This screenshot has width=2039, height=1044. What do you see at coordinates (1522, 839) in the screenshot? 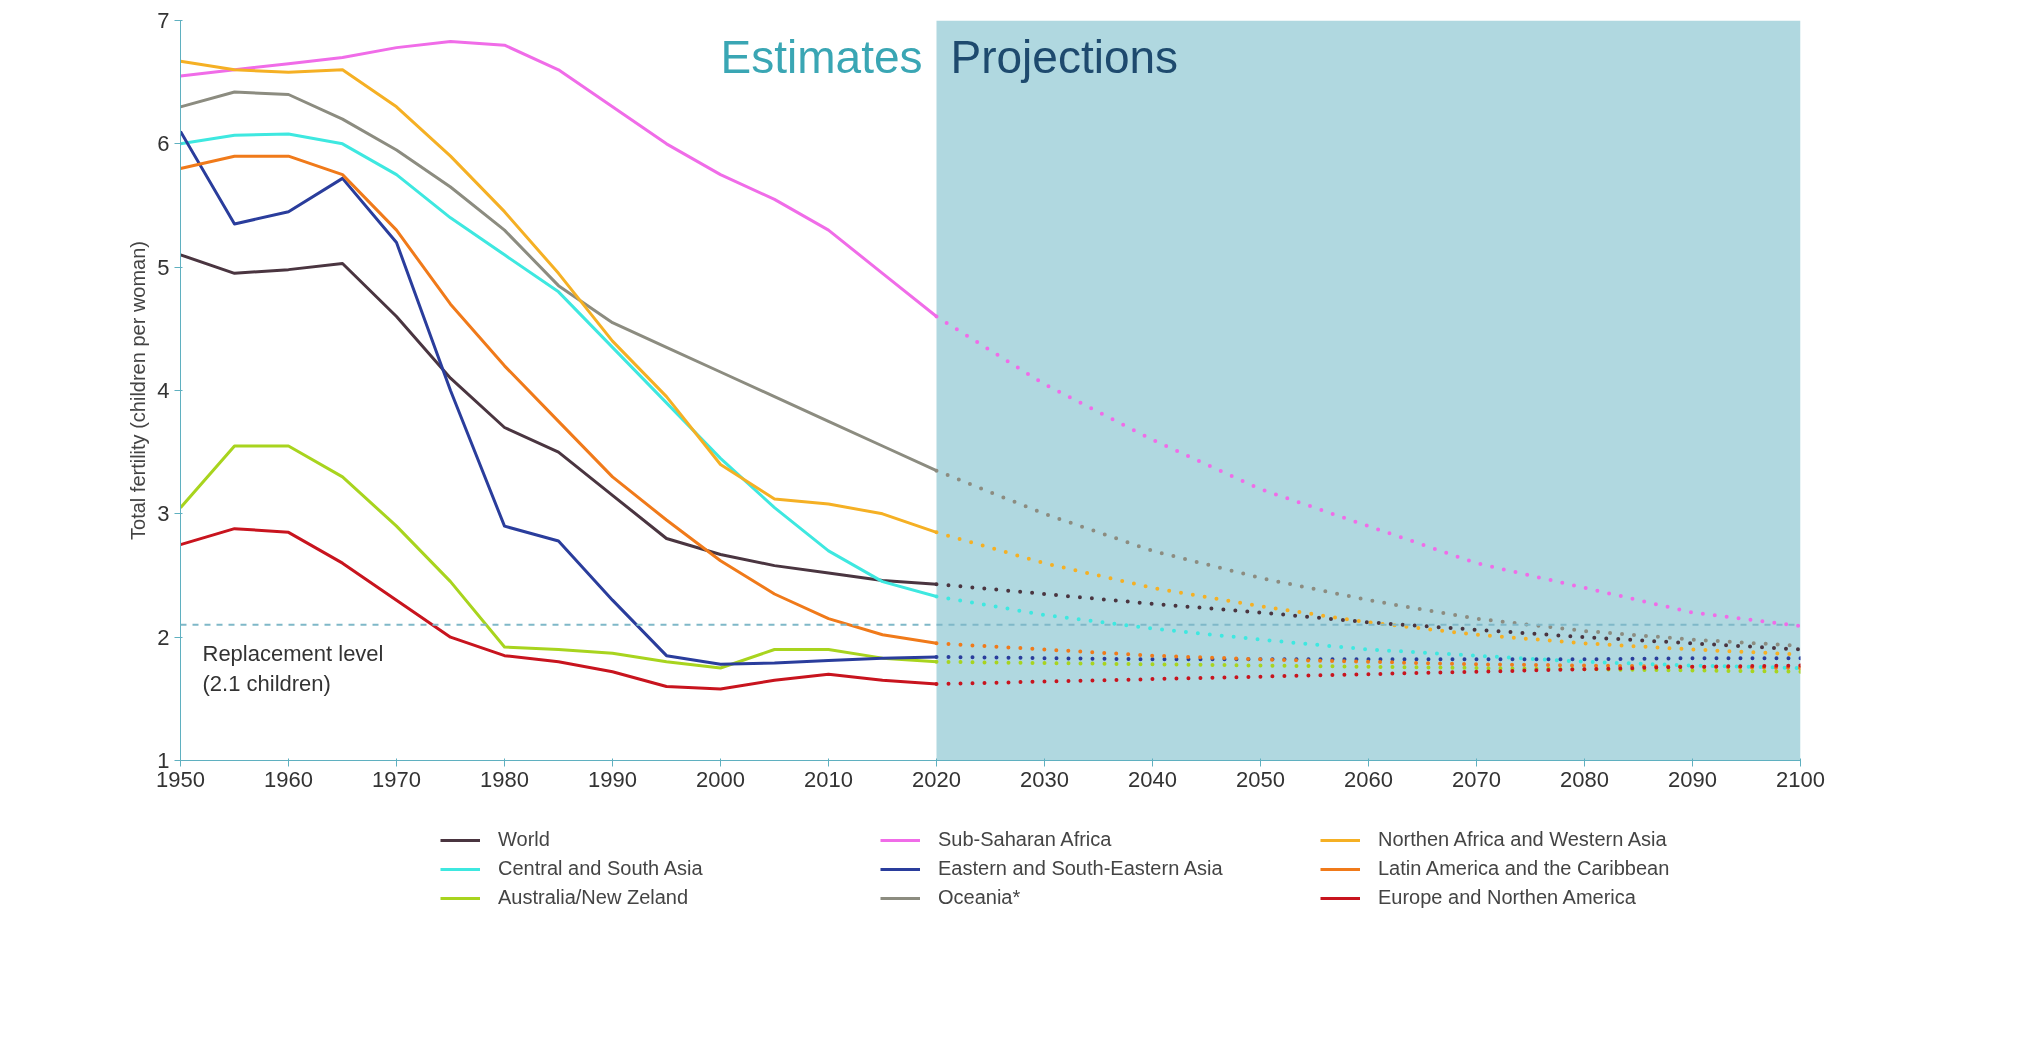
I see `legend-label: Northen Africa and Western Asia` at bounding box center [1522, 839].